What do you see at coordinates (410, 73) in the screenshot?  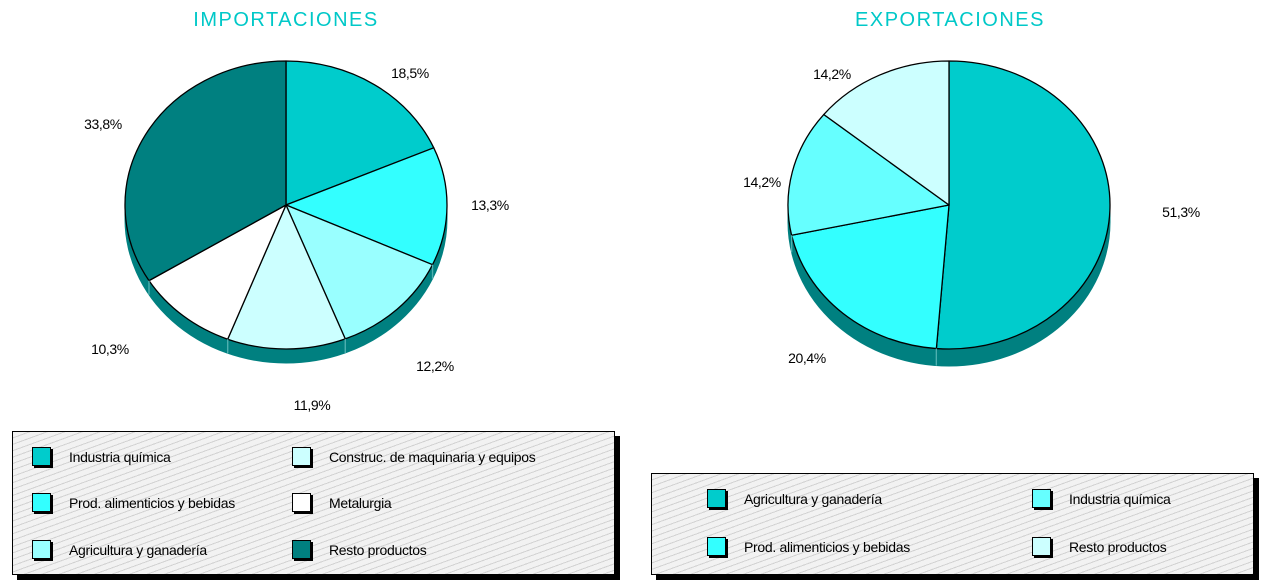 I see `pie-label-industria-quimica: 18,5%` at bounding box center [410, 73].